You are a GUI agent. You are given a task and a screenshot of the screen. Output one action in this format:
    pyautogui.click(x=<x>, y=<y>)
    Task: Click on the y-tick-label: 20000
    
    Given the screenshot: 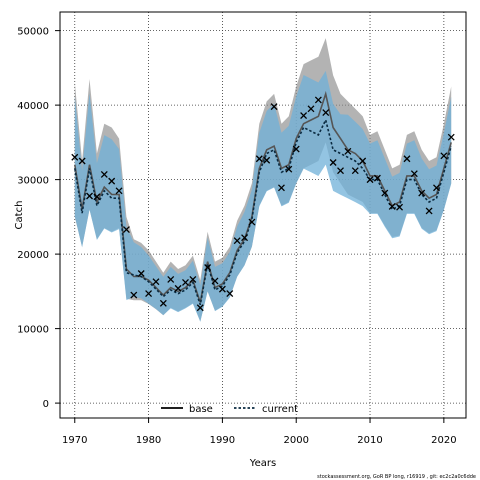 What is the action you would take?
    pyautogui.click(x=33, y=255)
    